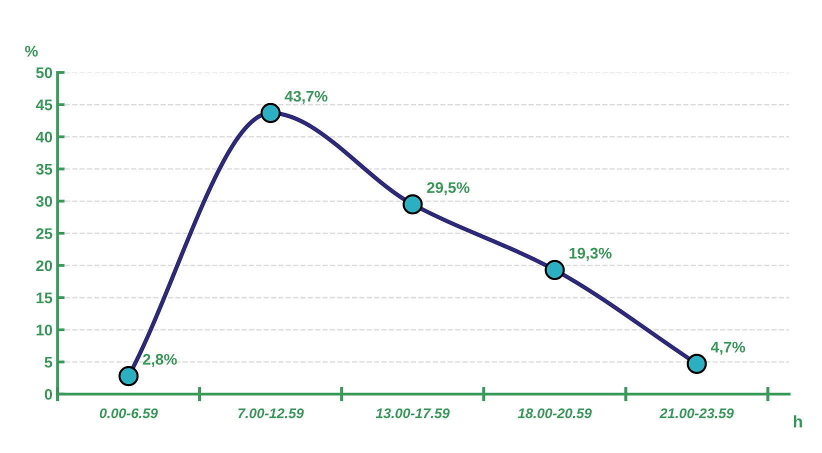 This screenshot has height=453, width=822. I want to click on y-tick-label: 25, so click(44, 233).